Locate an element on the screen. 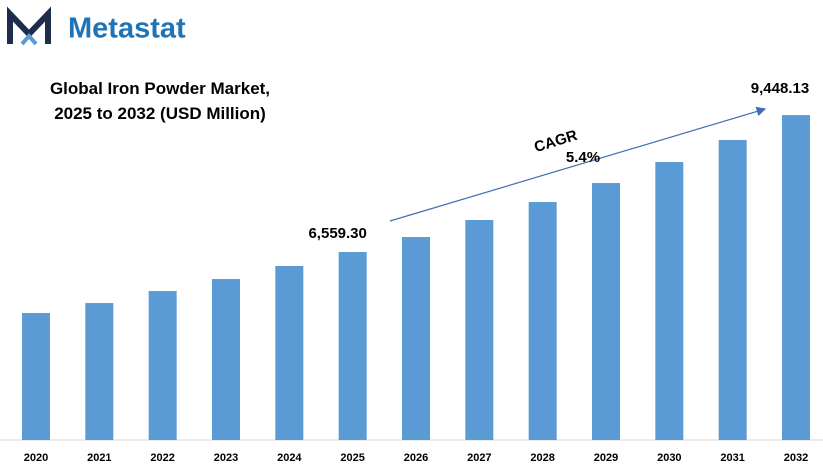 Image resolution: width=823 pixels, height=467 pixels. logo-icon is located at coordinates (29, 26).